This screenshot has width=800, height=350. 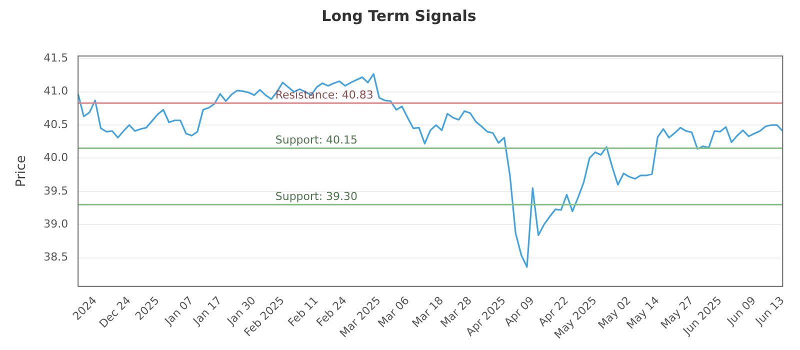 I want to click on y-tick-label: 41.0, so click(x=56, y=91).